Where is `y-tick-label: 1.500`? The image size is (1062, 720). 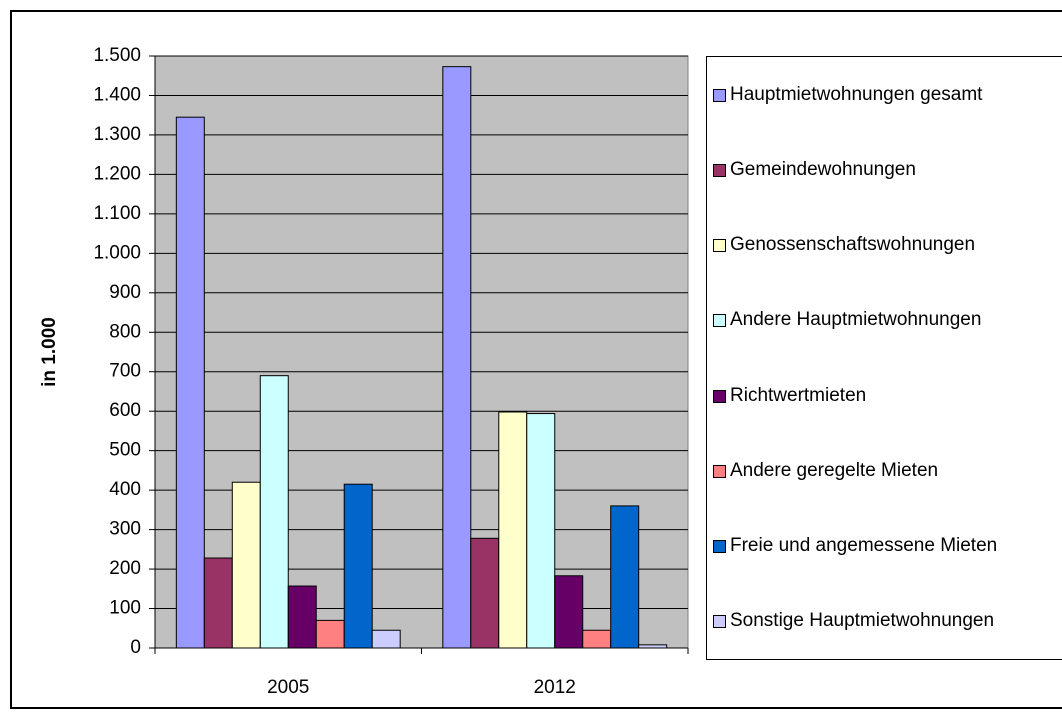 y-tick-label: 1.500 is located at coordinates (117, 55).